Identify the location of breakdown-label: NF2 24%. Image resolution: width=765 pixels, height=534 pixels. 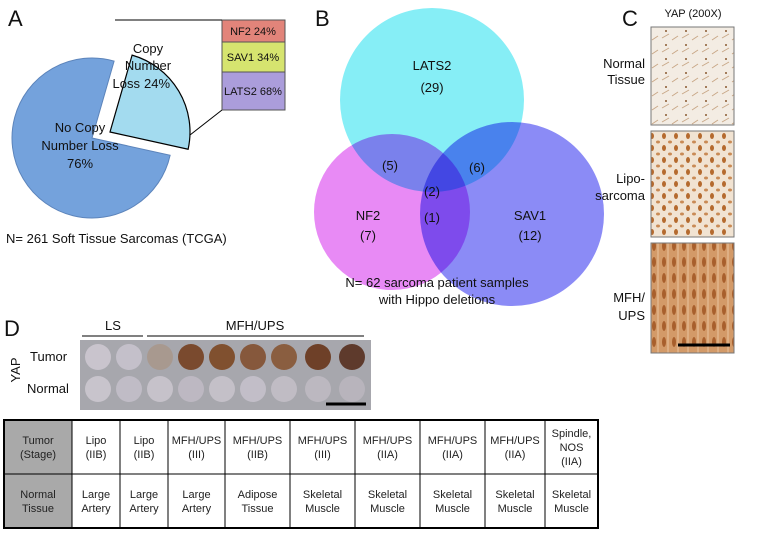
(253, 32).